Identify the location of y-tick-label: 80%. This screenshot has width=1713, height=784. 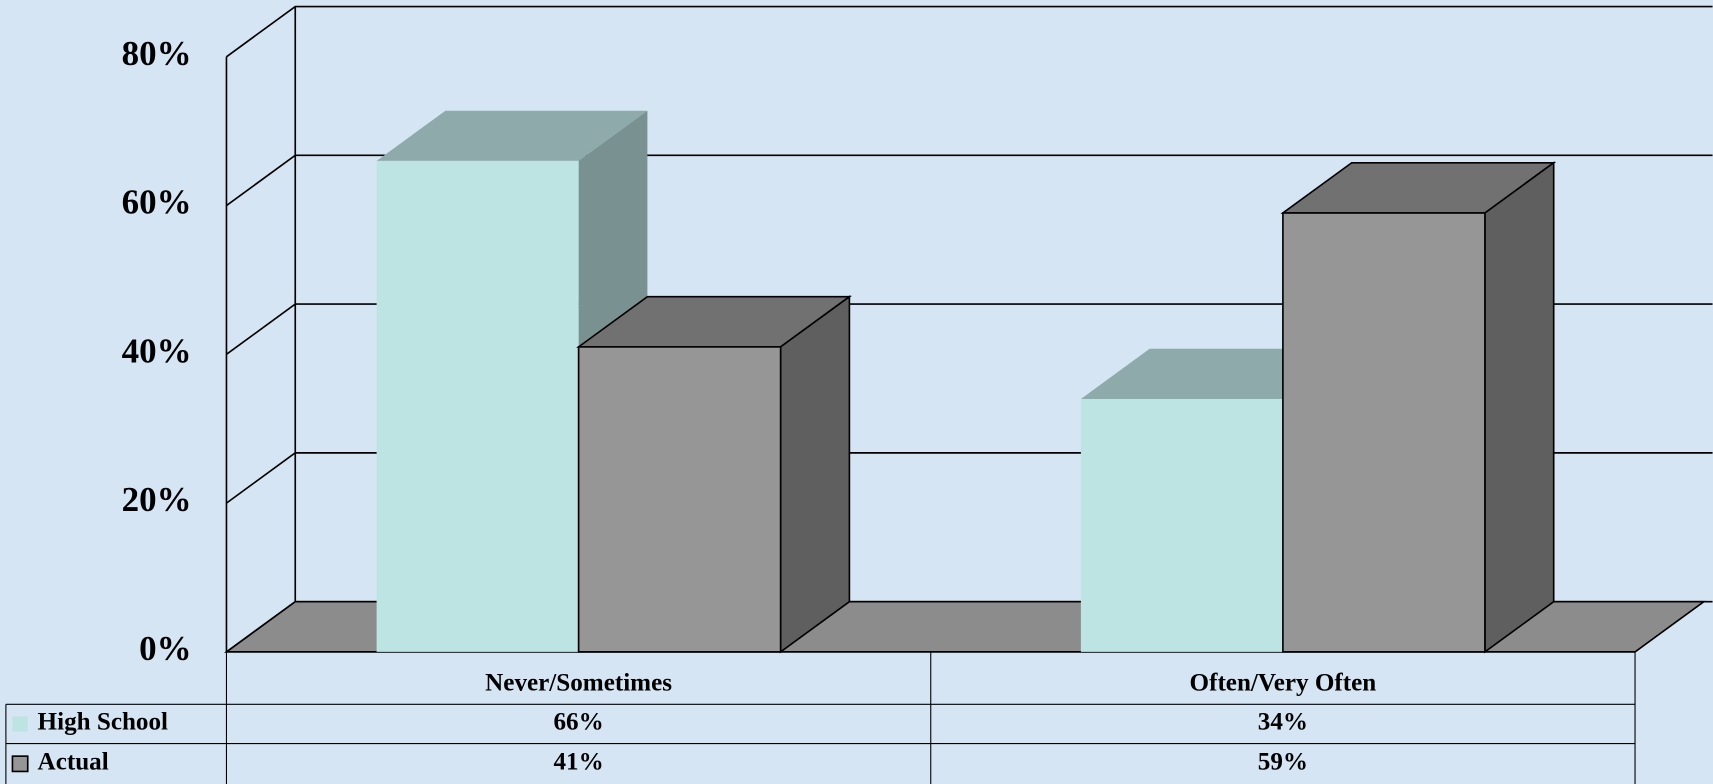
(157, 53).